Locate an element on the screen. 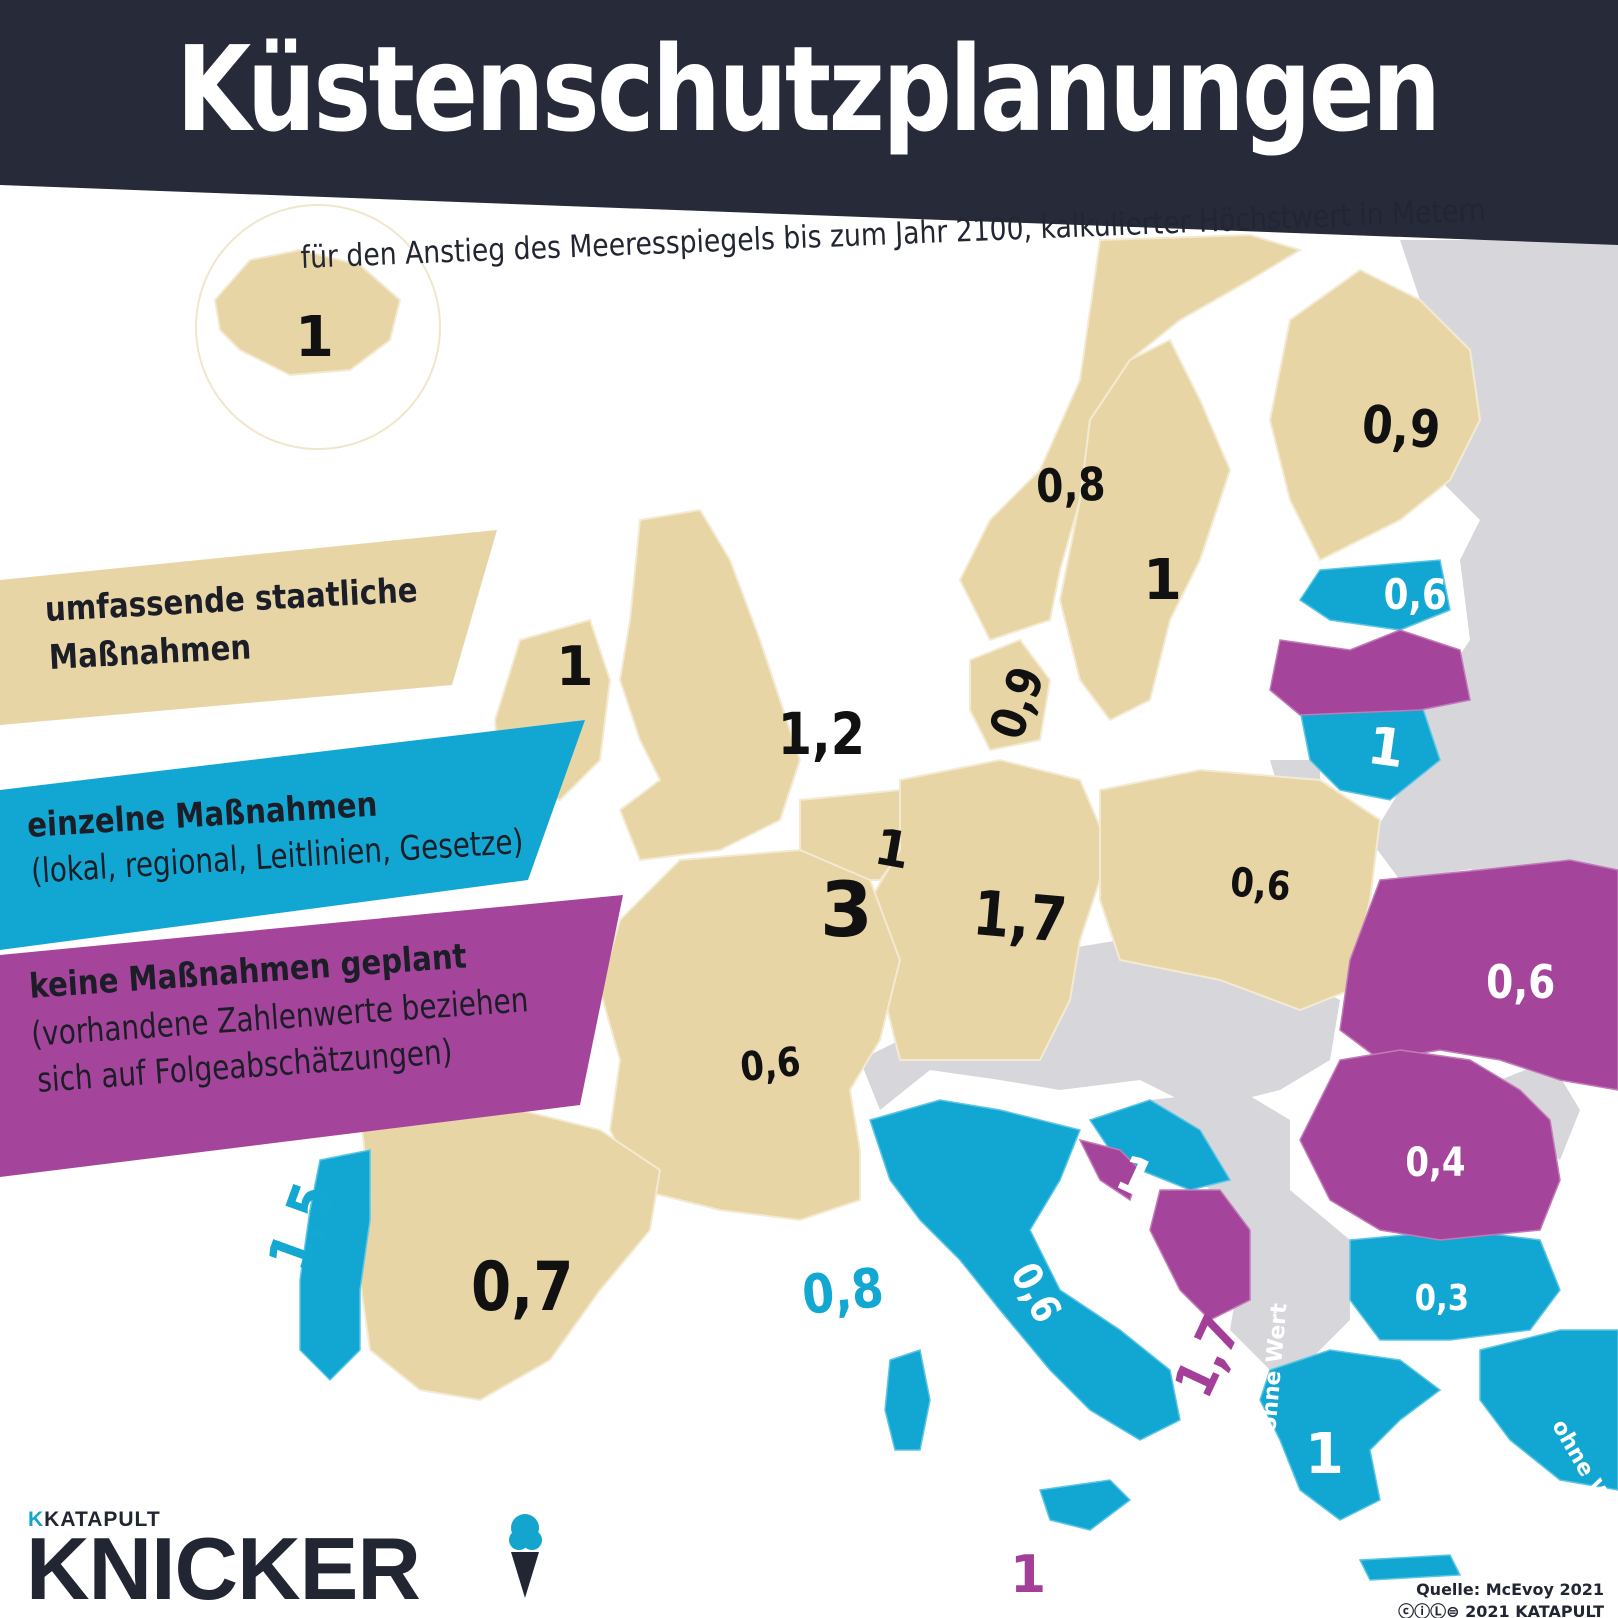 The image size is (1618, 1618). sicily-shape is located at coordinates (1085, 1505).